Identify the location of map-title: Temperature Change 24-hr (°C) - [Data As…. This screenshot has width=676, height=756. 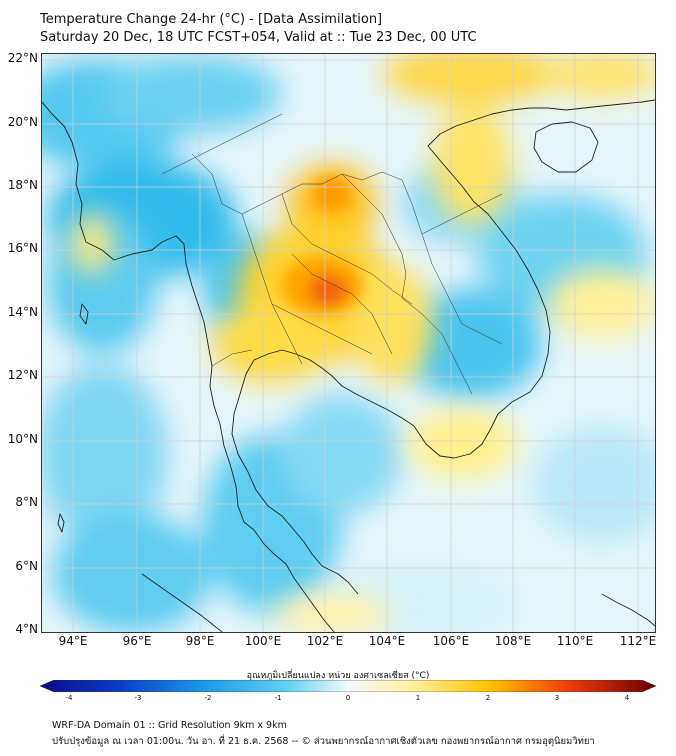
(211, 19).